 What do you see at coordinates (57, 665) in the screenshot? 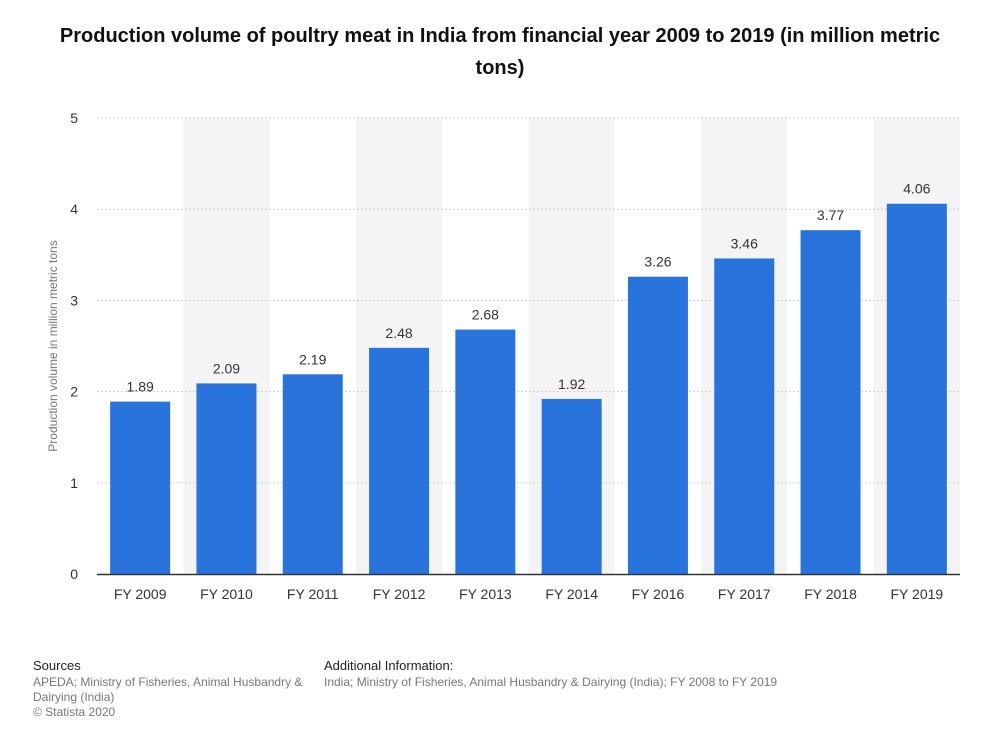
I see `sources-heading: Sources` at bounding box center [57, 665].